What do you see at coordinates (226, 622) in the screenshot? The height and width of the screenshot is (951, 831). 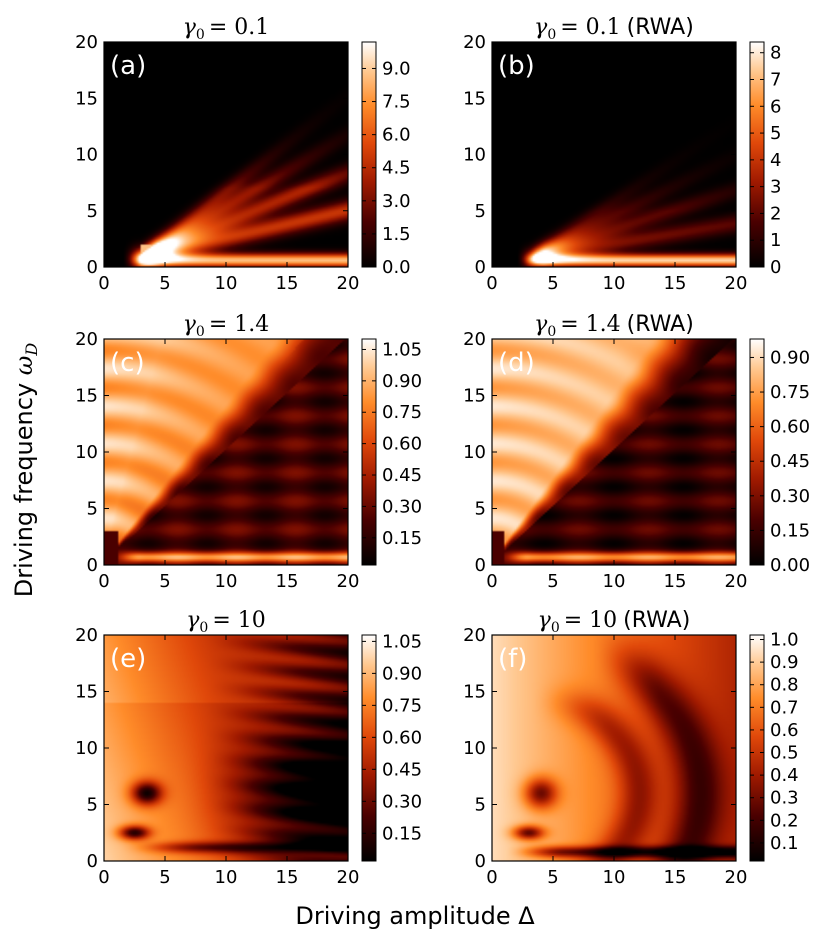 I see `panel-title: γ0 = 10` at bounding box center [226, 622].